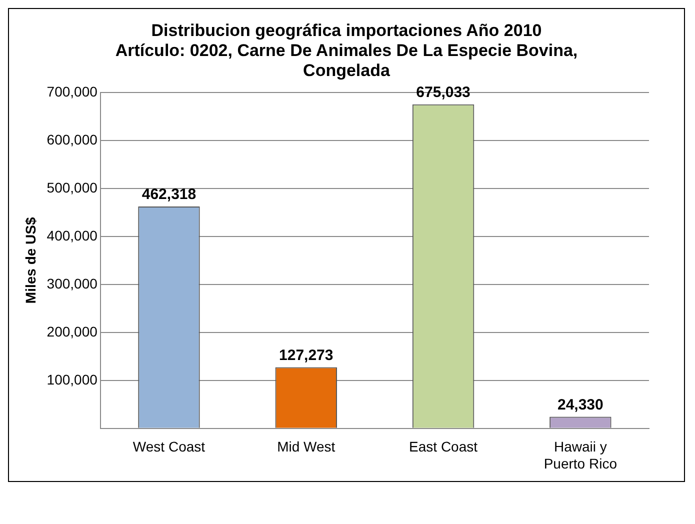 Image resolution: width=695 pixels, height=524 pixels. What do you see at coordinates (581, 455) in the screenshot?
I see `x-tick-label: Hawaii y Puerto Rico` at bounding box center [581, 455].